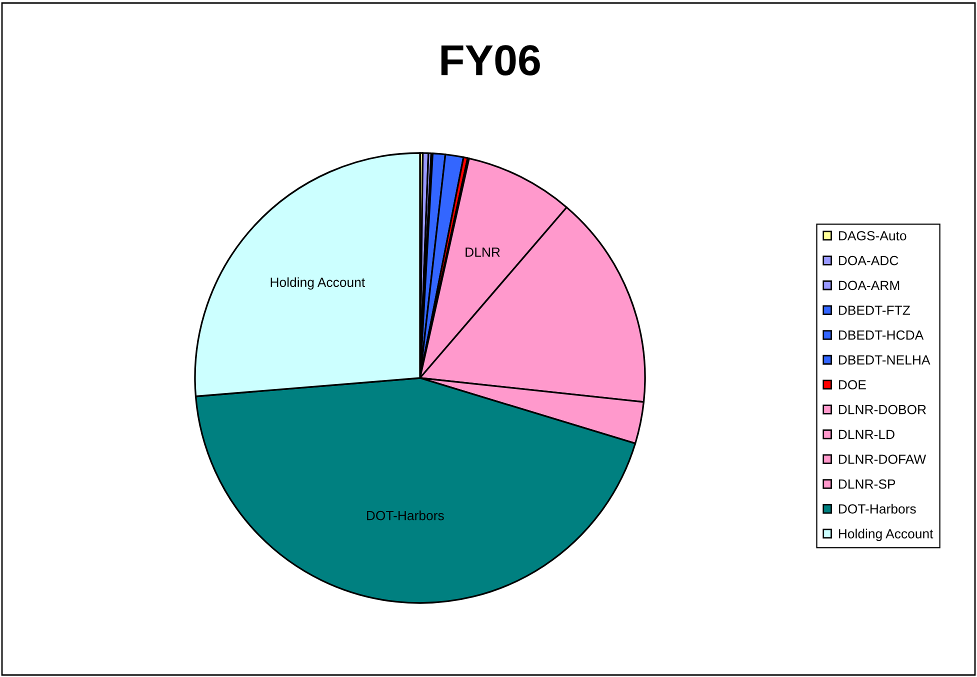 The image size is (977, 677). Describe the element at coordinates (317, 283) in the screenshot. I see `data-label: Holding Account` at that location.